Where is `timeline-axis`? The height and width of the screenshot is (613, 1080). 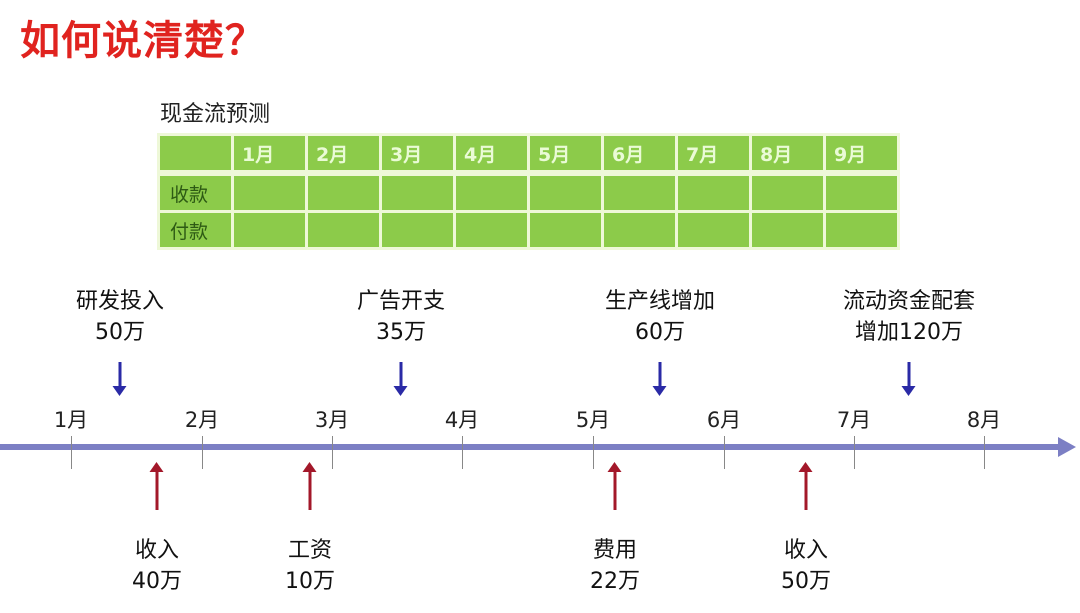 timeline-axis is located at coordinates (532, 447).